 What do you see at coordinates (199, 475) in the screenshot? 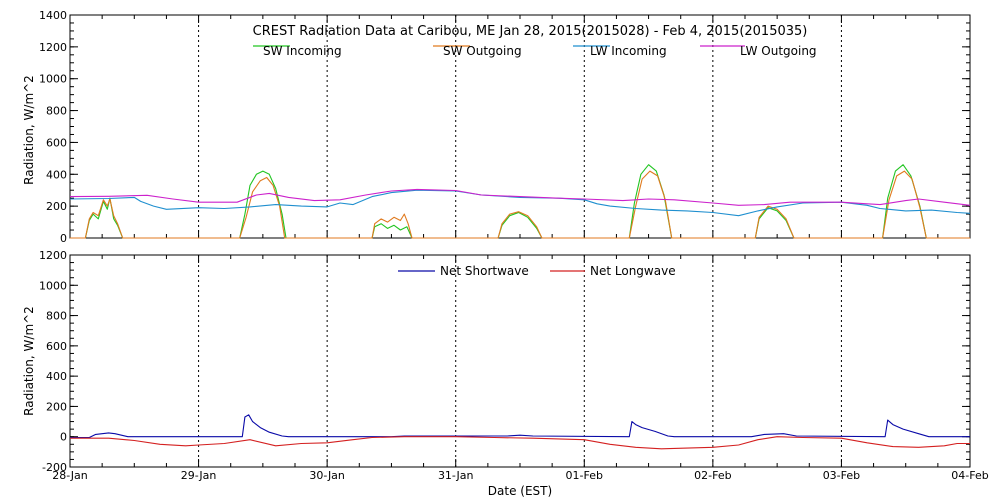
I see `x-tick-label: 29-Jan` at bounding box center [199, 475].